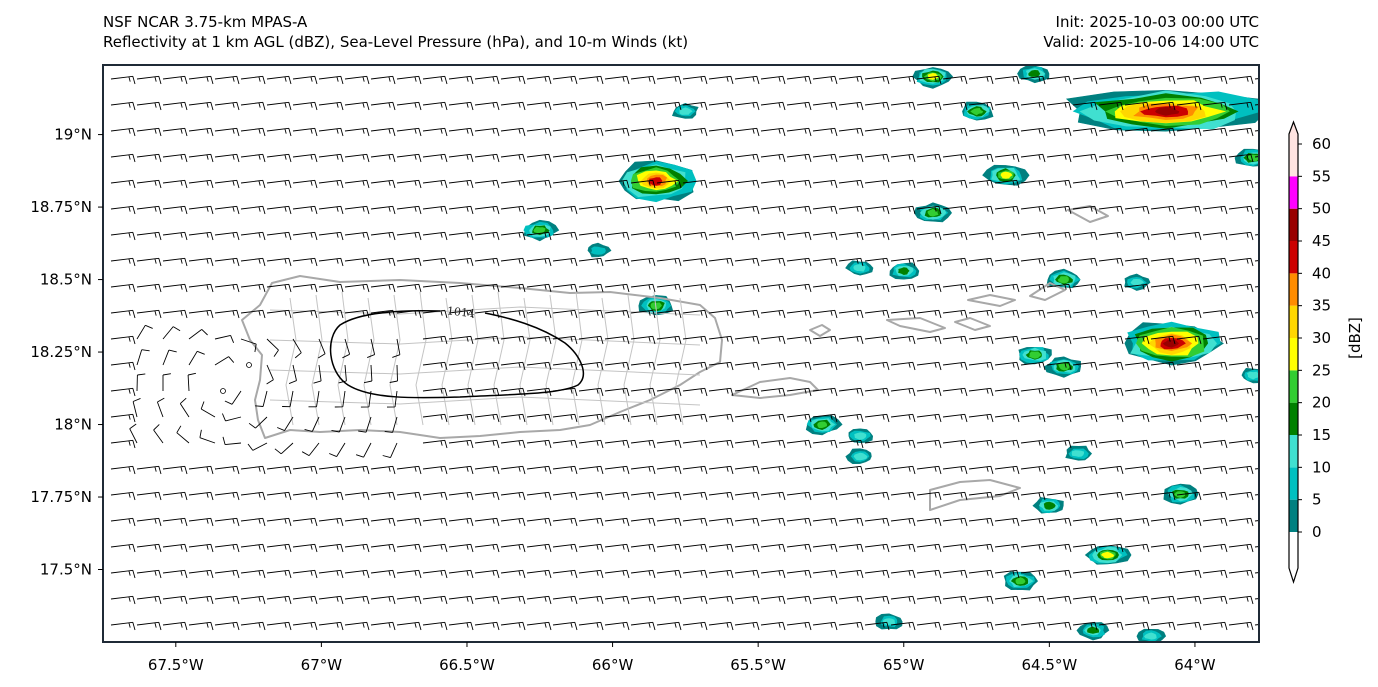 This screenshot has height=687, width=1378. What do you see at coordinates (322, 665) in the screenshot?
I see `x-tick-label: 67°W` at bounding box center [322, 665].